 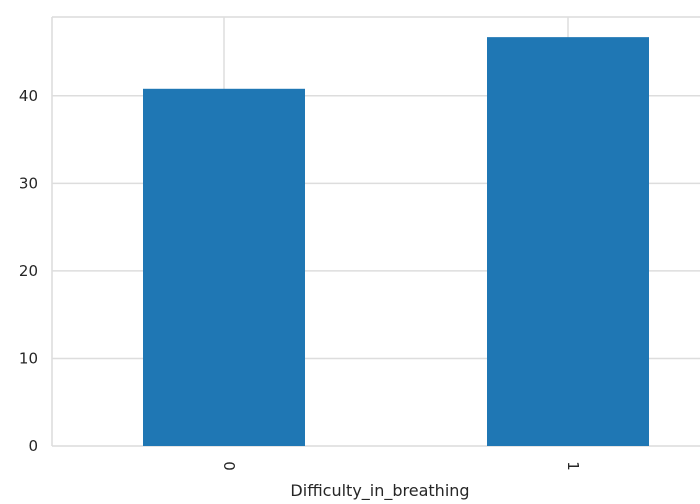 I want to click on x-tick-label: 0, so click(x=229, y=466).